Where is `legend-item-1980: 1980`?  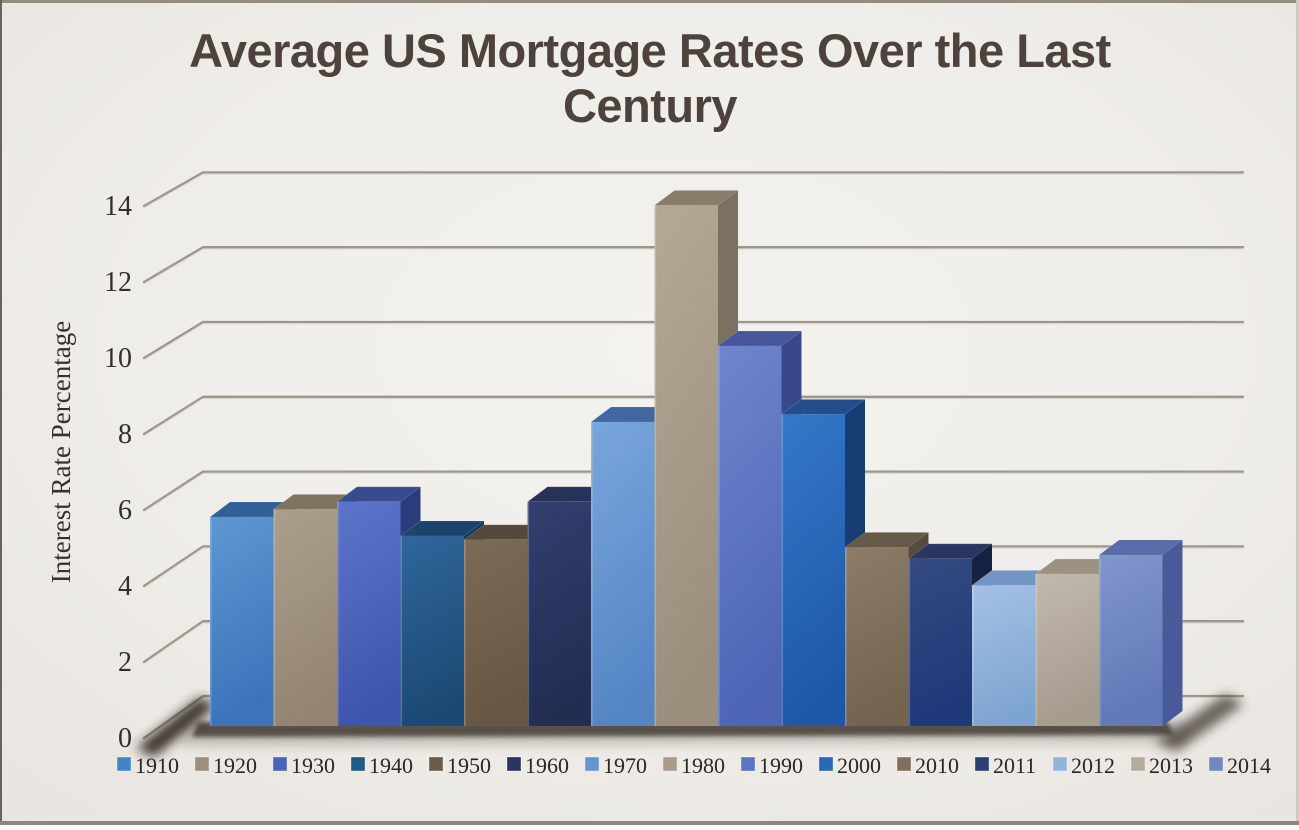 legend-item-1980: 1980 is located at coordinates (693, 765).